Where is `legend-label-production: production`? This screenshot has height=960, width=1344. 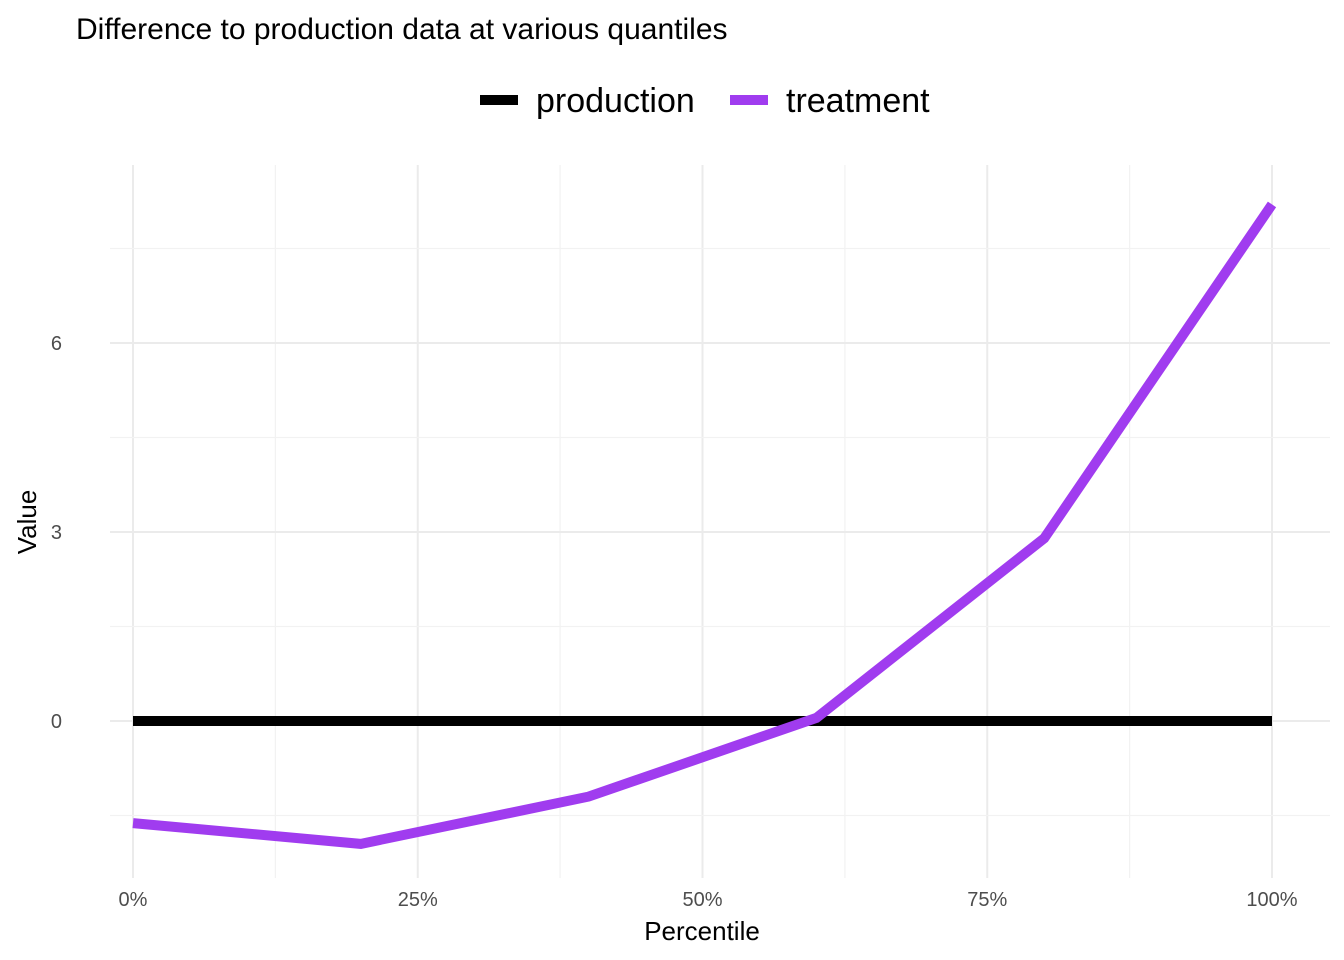 legend-label-production: production is located at coordinates (615, 101).